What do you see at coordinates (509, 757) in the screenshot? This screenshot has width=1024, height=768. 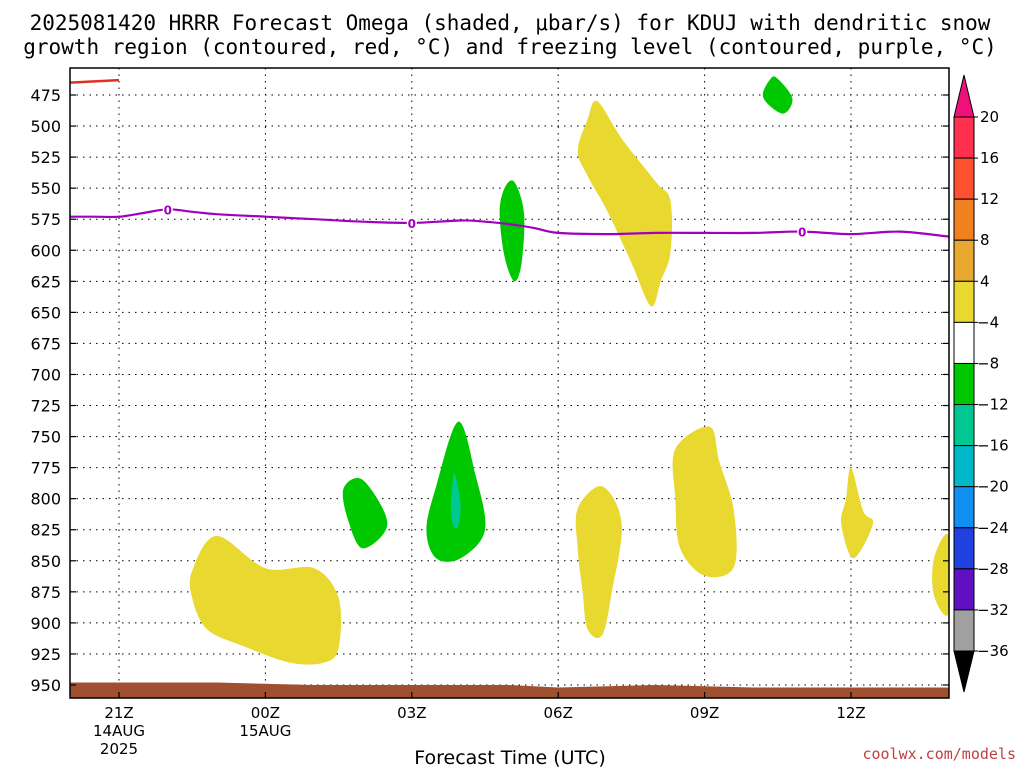 I see `x-axis-label: Forecast Time (UTC)` at bounding box center [509, 757].